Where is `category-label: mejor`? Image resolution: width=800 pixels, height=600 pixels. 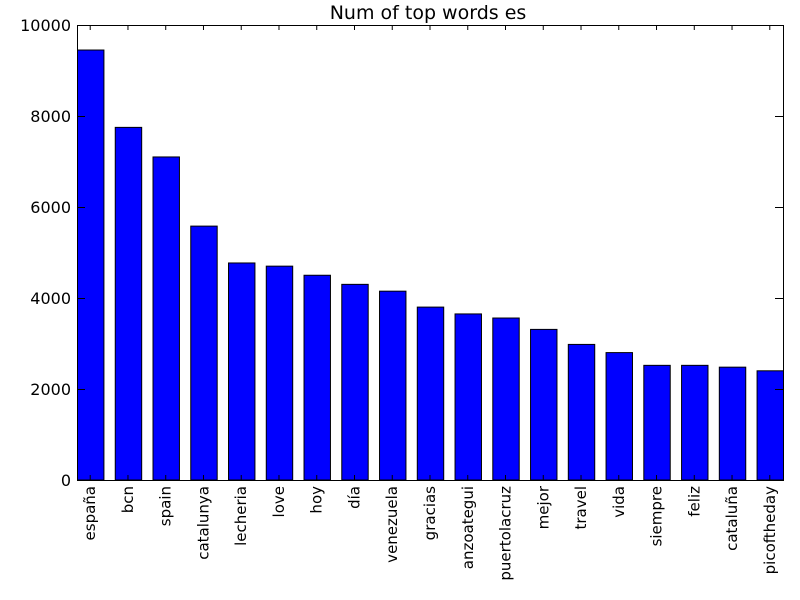 category-label: mejor is located at coordinates (543, 507).